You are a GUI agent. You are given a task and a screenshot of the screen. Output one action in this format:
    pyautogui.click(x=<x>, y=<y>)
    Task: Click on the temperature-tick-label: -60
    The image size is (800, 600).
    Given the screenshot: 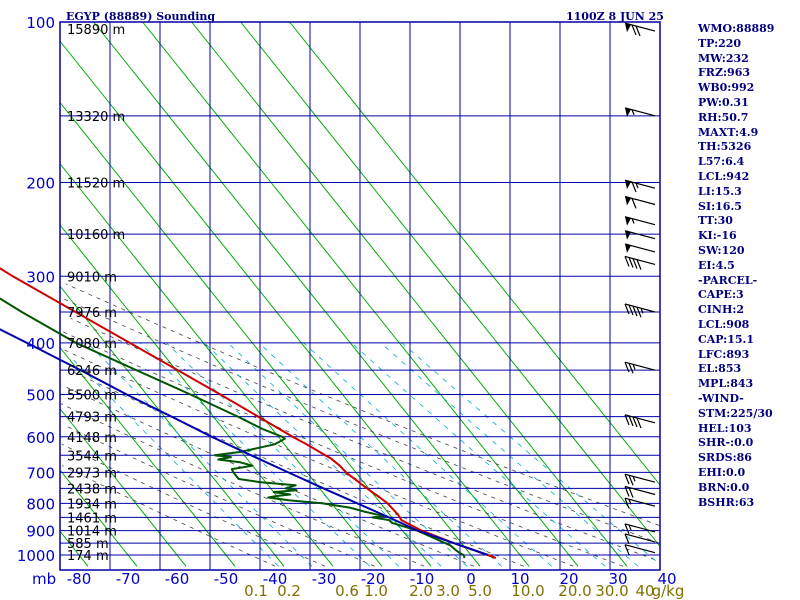 What is the action you would take?
    pyautogui.click(x=177, y=579)
    